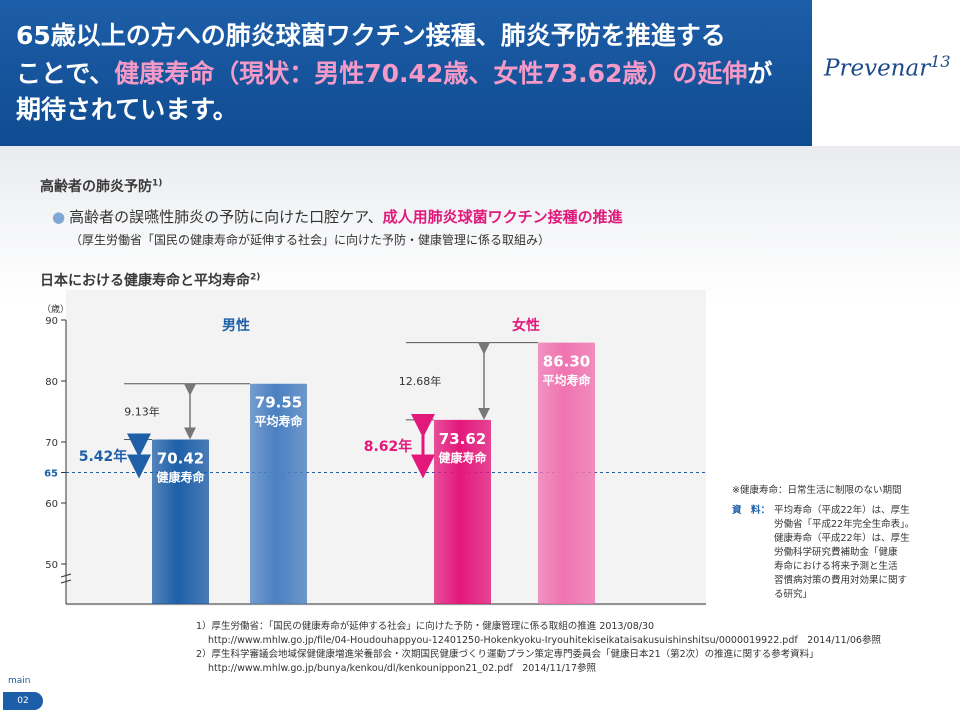 This screenshot has height=720, width=960. Describe the element at coordinates (51, 382) in the screenshot. I see `y-tick-label: 80` at that location.